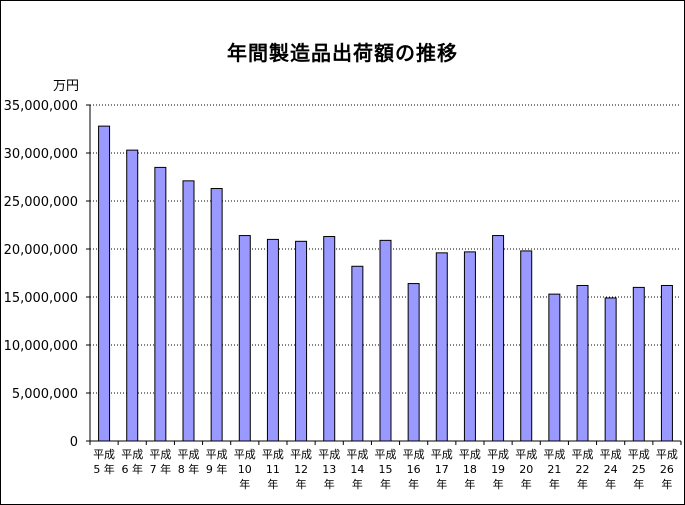 This screenshot has height=505, width=685. What do you see at coordinates (611, 469) in the screenshot?
I see `x-tick-label: 平成 24 年` at bounding box center [611, 469].